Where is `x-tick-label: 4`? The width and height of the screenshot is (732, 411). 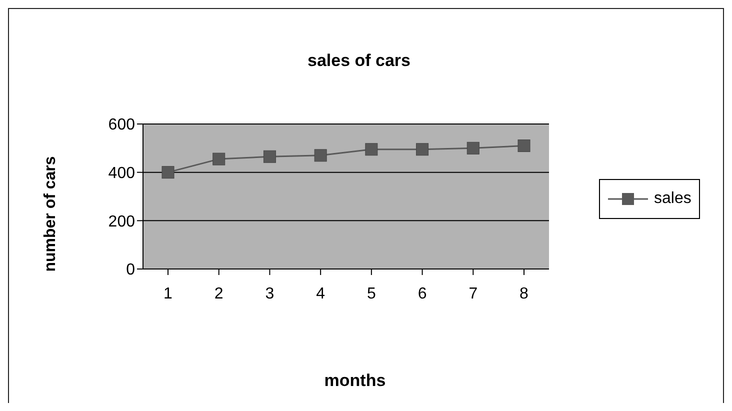
x-tick-label: 4 is located at coordinates (321, 293).